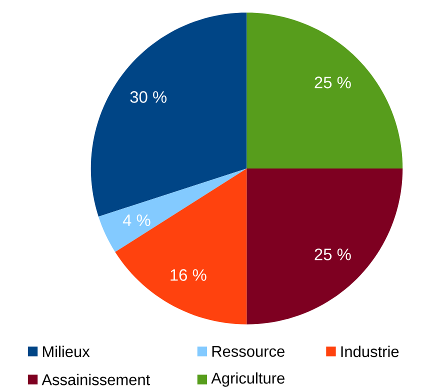  Describe the element at coordinates (188, 275) in the screenshot. I see `data-label: 16 %` at that location.